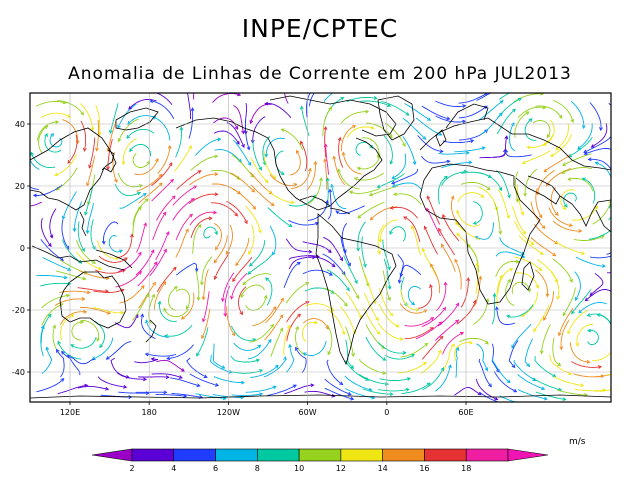  What do you see at coordinates (78, 258) in the screenshot?
I see `coast-indonesia` at bounding box center [78, 258].